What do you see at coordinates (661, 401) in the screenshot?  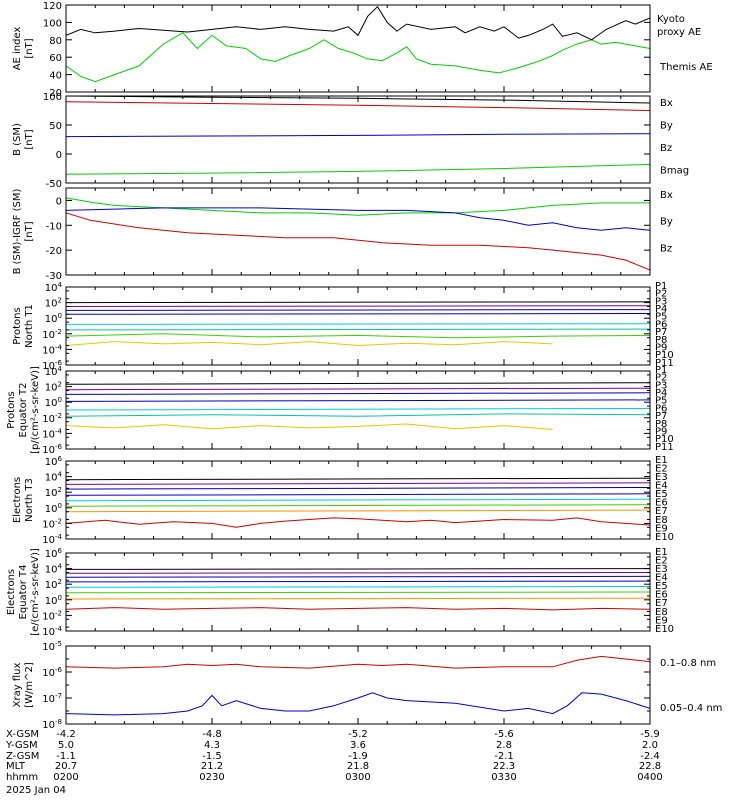 I see `legend-label: P5` at bounding box center [661, 401].